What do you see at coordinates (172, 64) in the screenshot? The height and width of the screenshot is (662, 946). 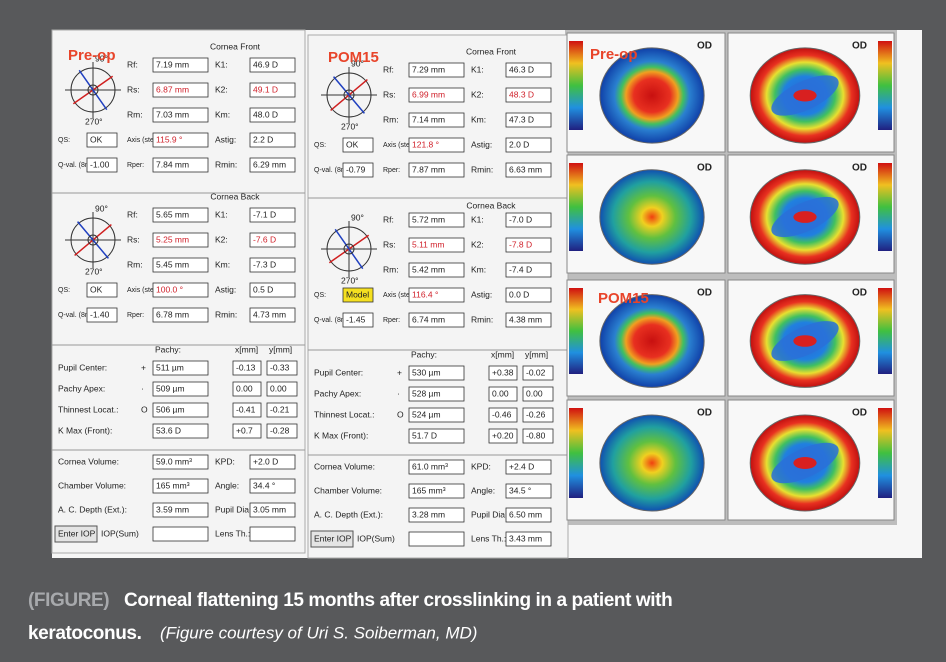 I see `value: 7.19 mm` at bounding box center [172, 64].